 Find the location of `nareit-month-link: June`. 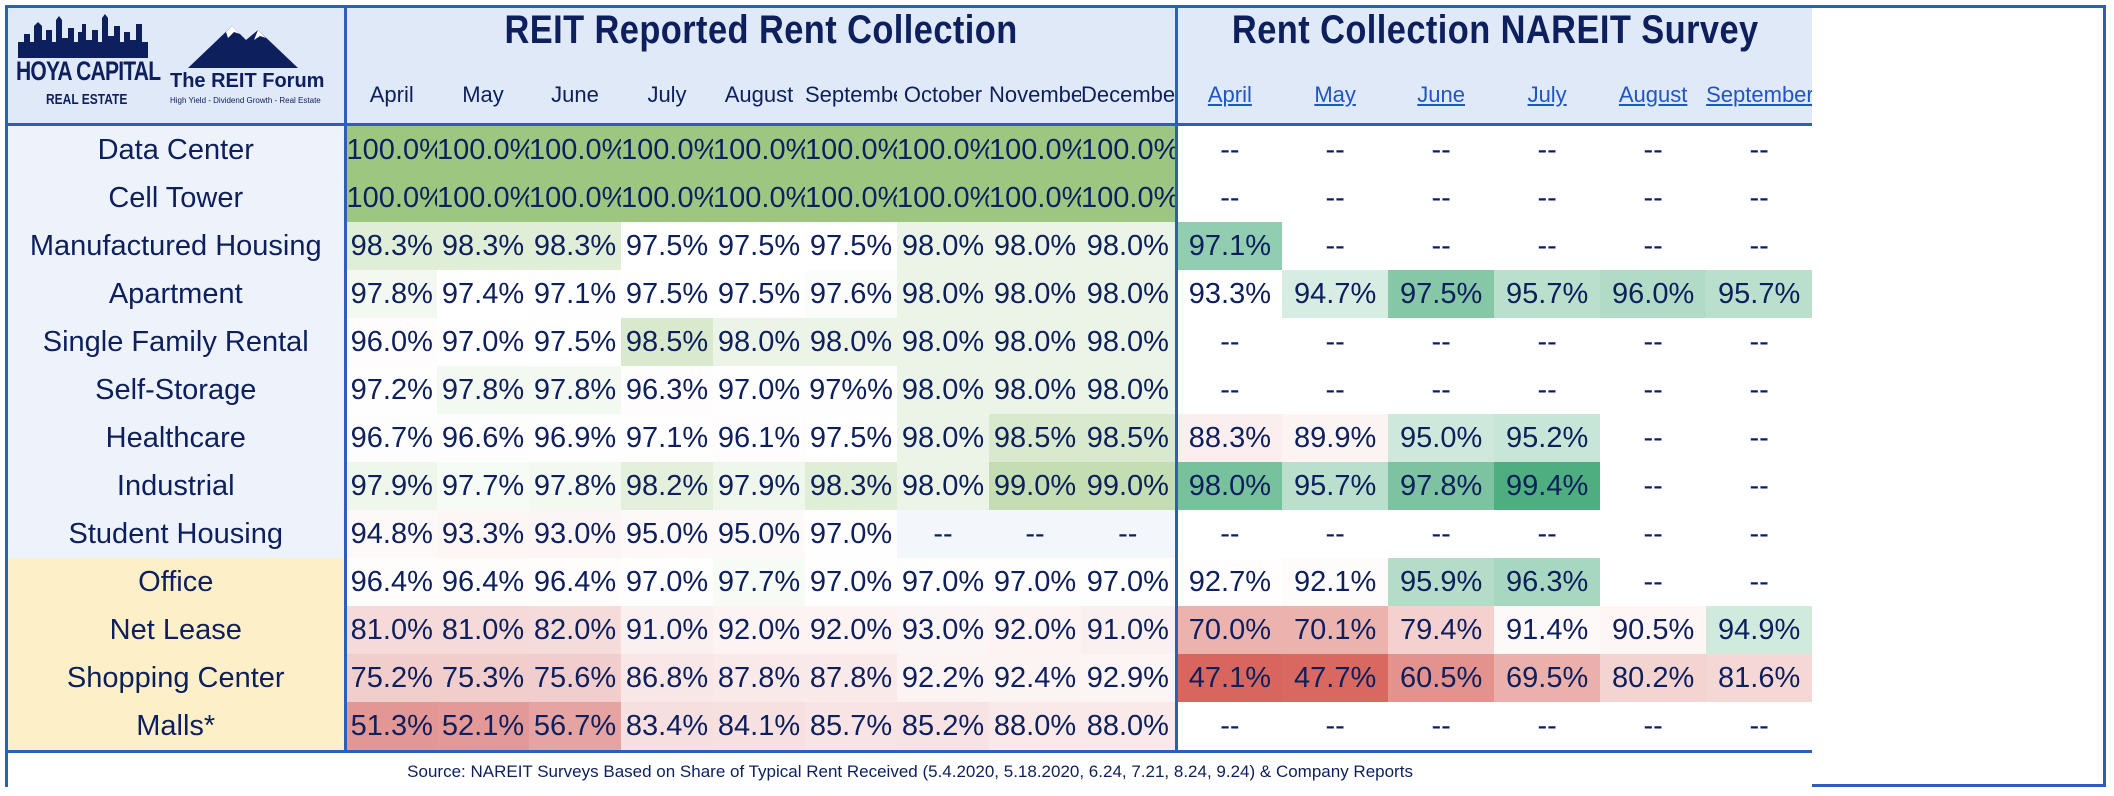

nareit-month-link: June is located at coordinates (1441, 94).